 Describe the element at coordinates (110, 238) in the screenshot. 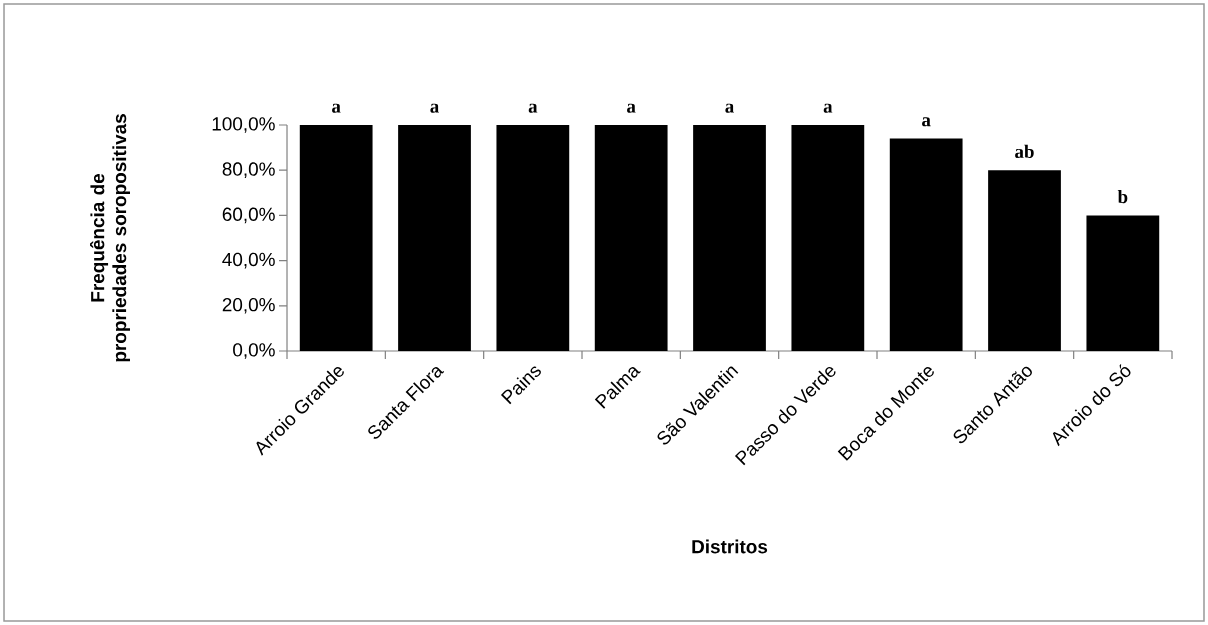

I see `y-axis-title: Frequência de propriedades soropositivas` at that location.